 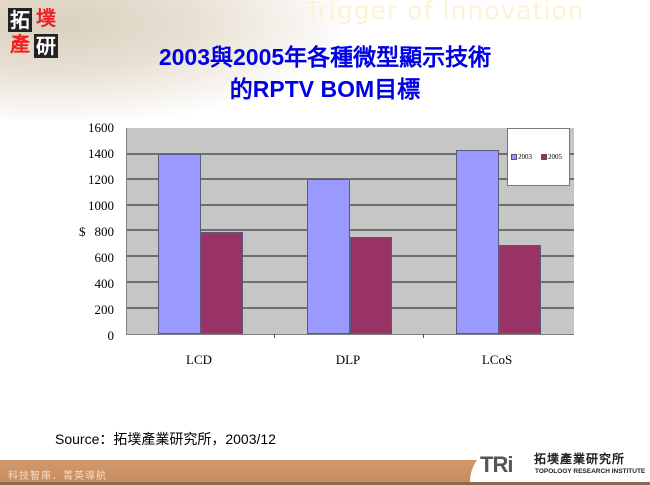 What do you see at coordinates (104, 283) in the screenshot?
I see `y-tick-label: 400` at bounding box center [104, 283].